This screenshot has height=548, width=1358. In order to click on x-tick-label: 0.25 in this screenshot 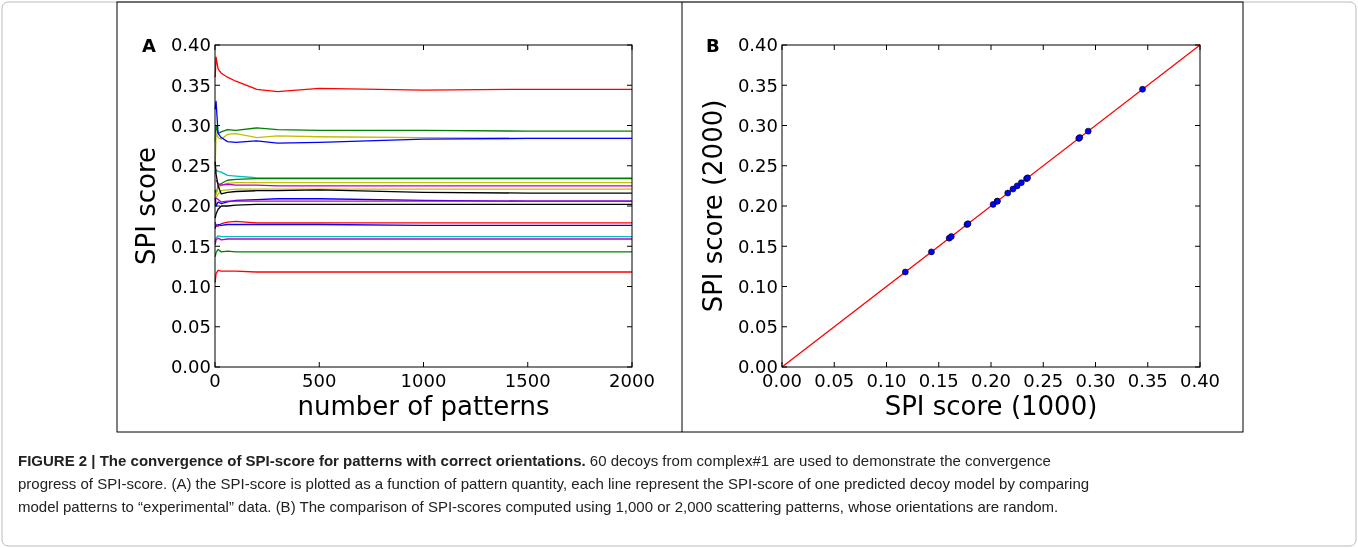, I will do `click(1043, 380)`.